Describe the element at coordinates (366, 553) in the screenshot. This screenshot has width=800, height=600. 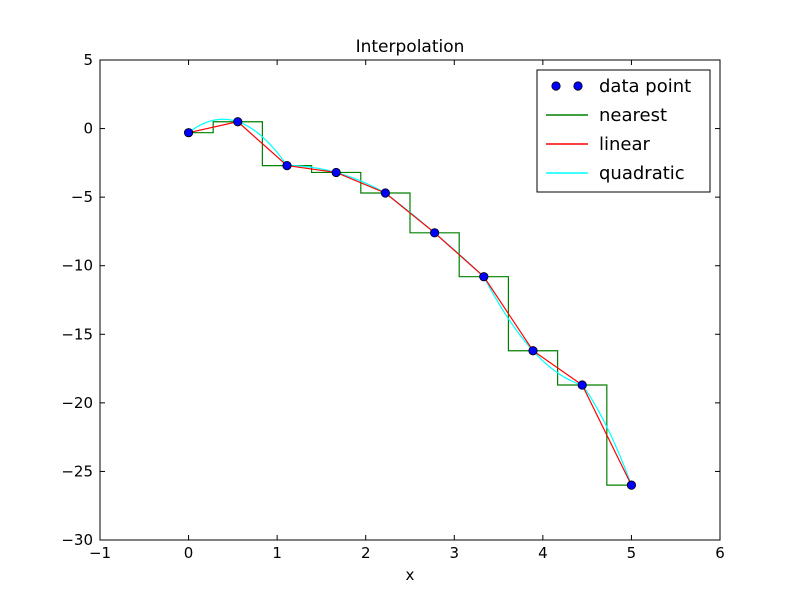
I see `x-tick-label: 2` at that location.